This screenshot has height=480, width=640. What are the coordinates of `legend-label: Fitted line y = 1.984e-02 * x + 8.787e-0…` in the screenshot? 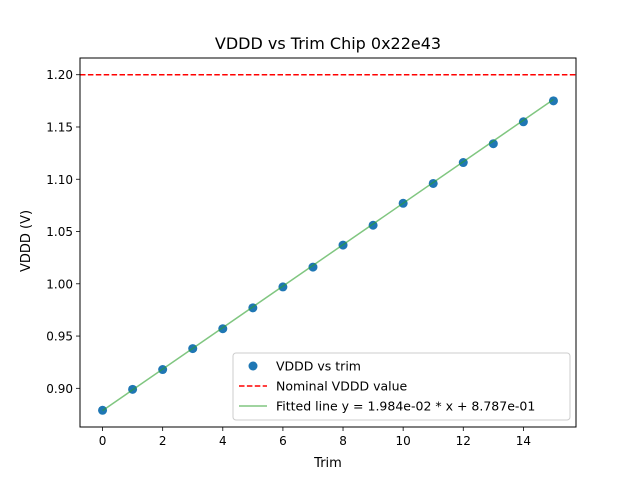 It's located at (405, 406).